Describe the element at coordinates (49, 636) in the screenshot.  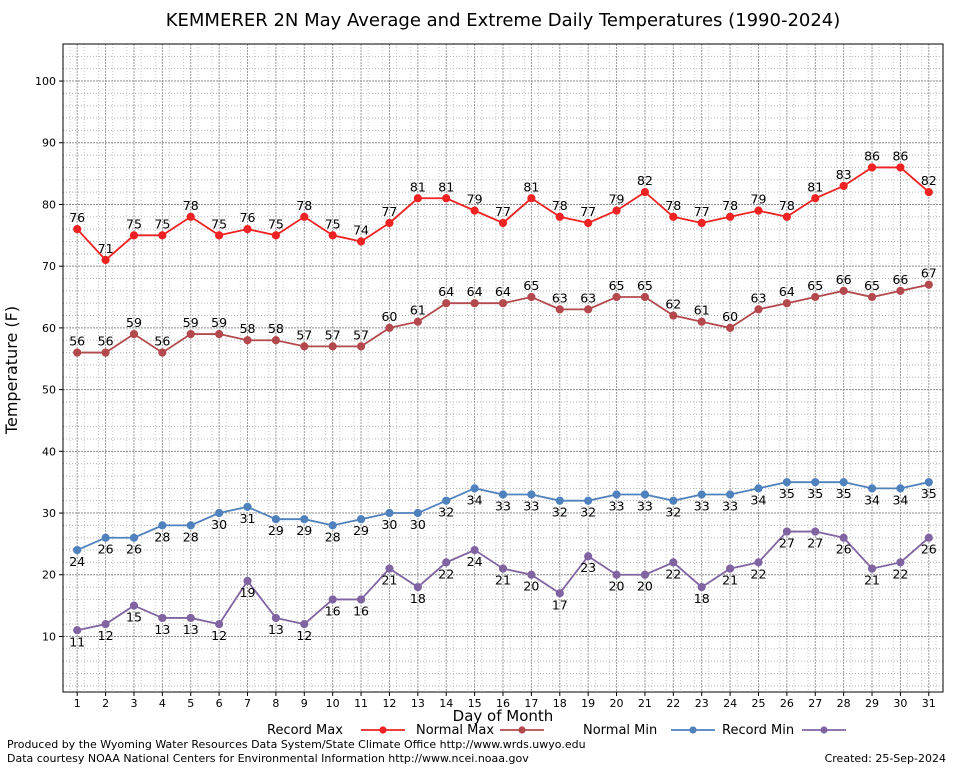
I see `y-tick-label: 10` at that location.